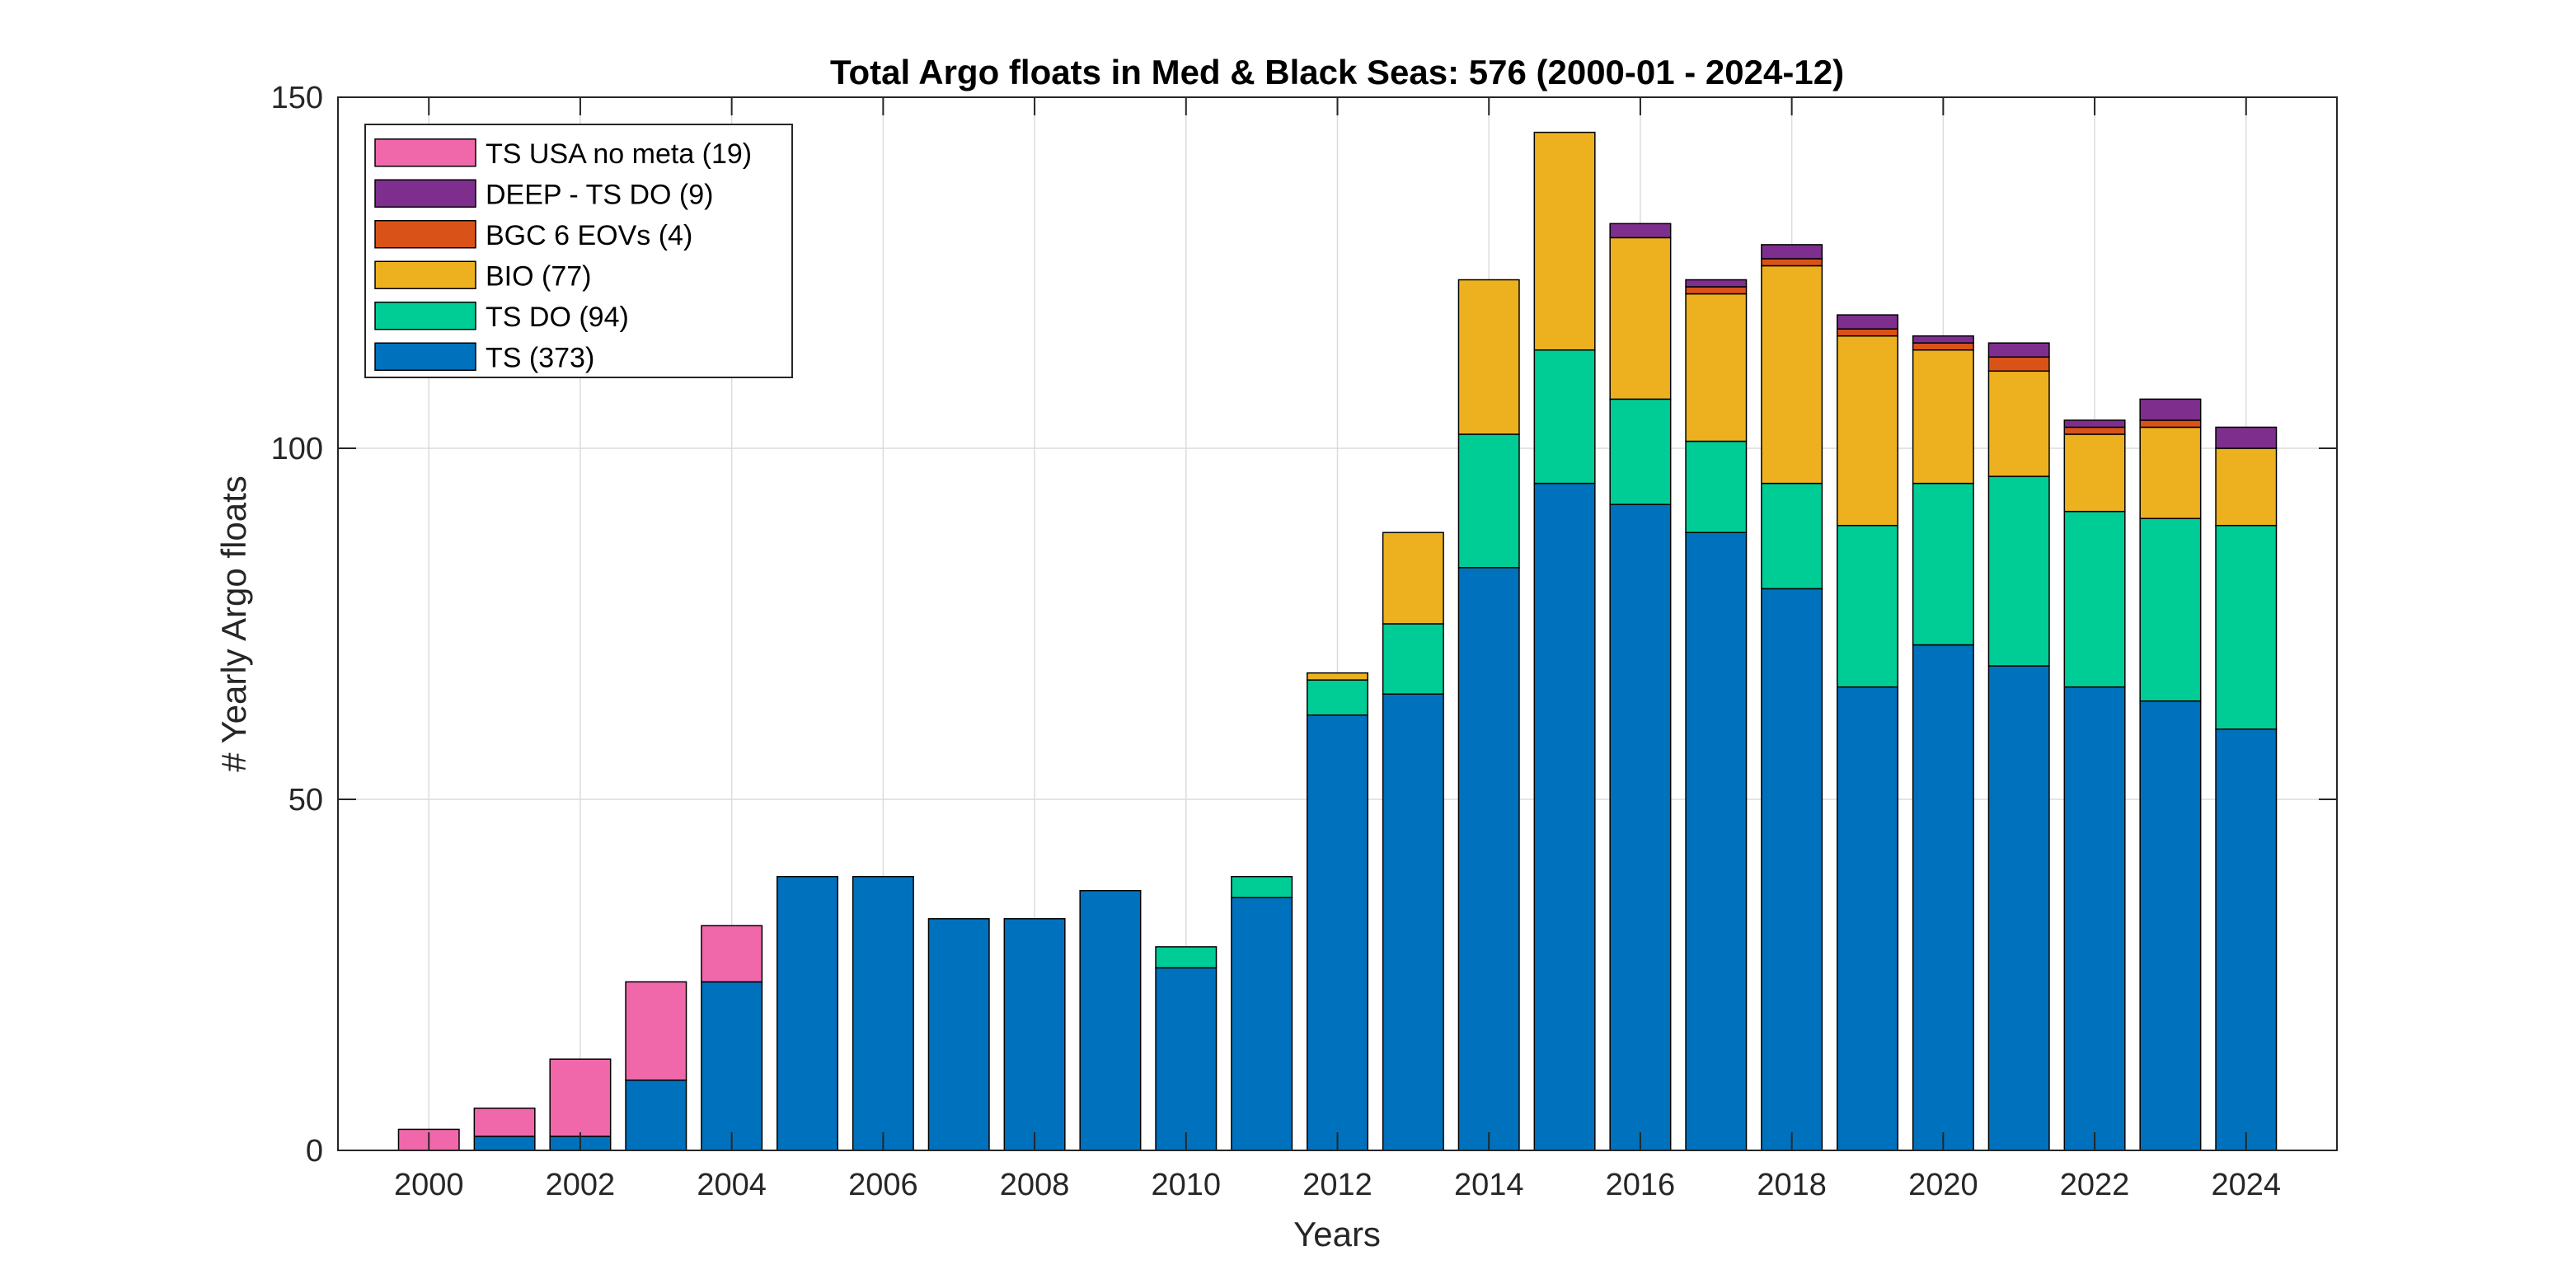  I want to click on x-tick-label: 2012, so click(1337, 1185).